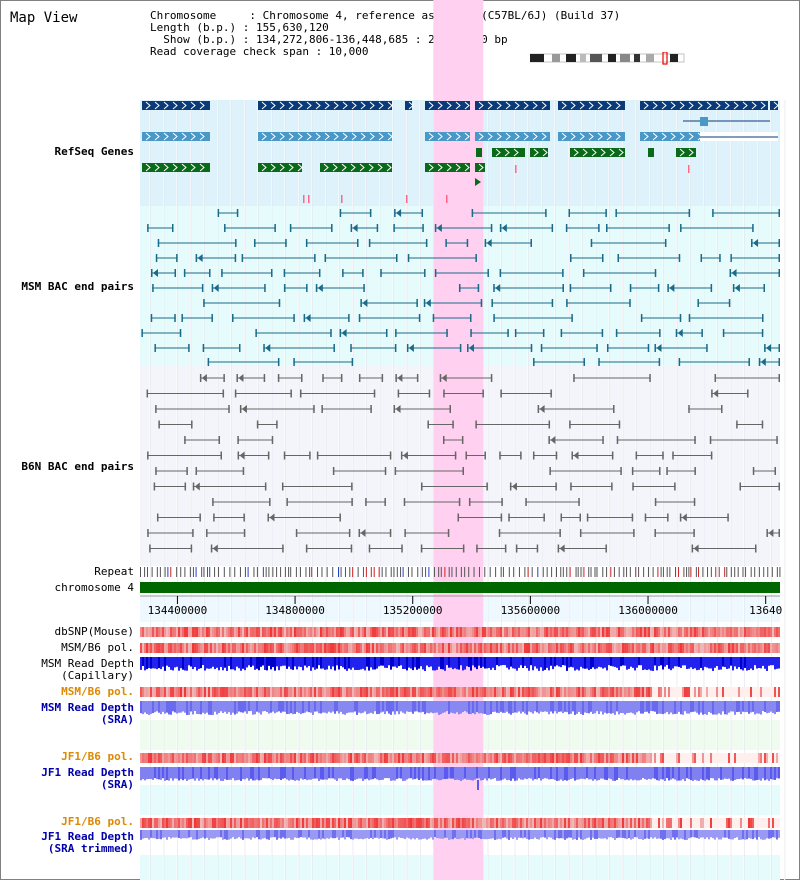 The height and width of the screenshot is (880, 800). Describe the element at coordinates (665, 58) in the screenshot. I see `ideogram-region-marker` at that location.